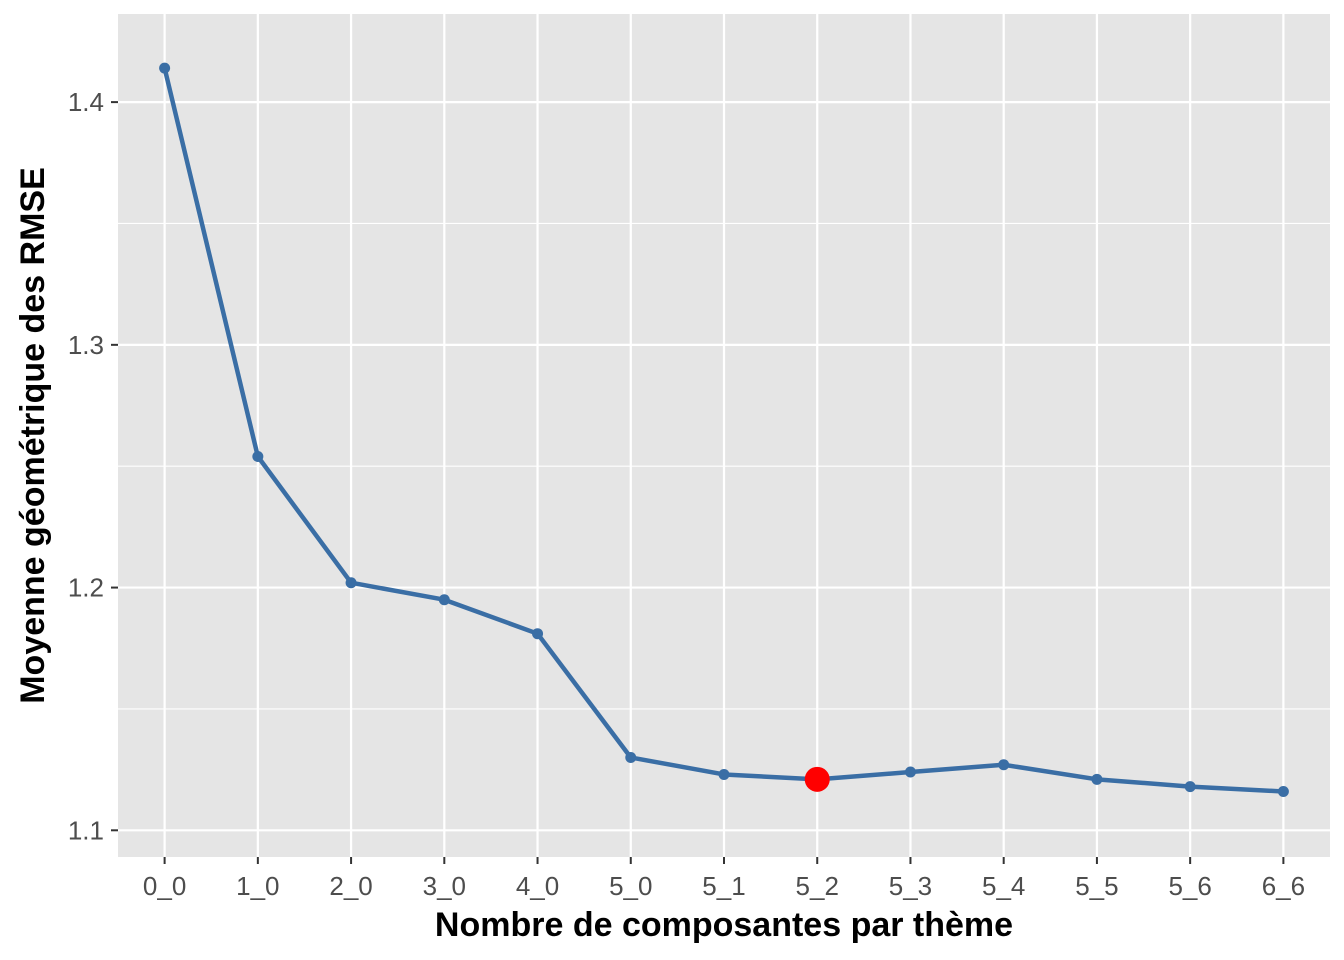 The image size is (1344, 960). I want to click on y-tick-label: 1.4, so click(86, 102).